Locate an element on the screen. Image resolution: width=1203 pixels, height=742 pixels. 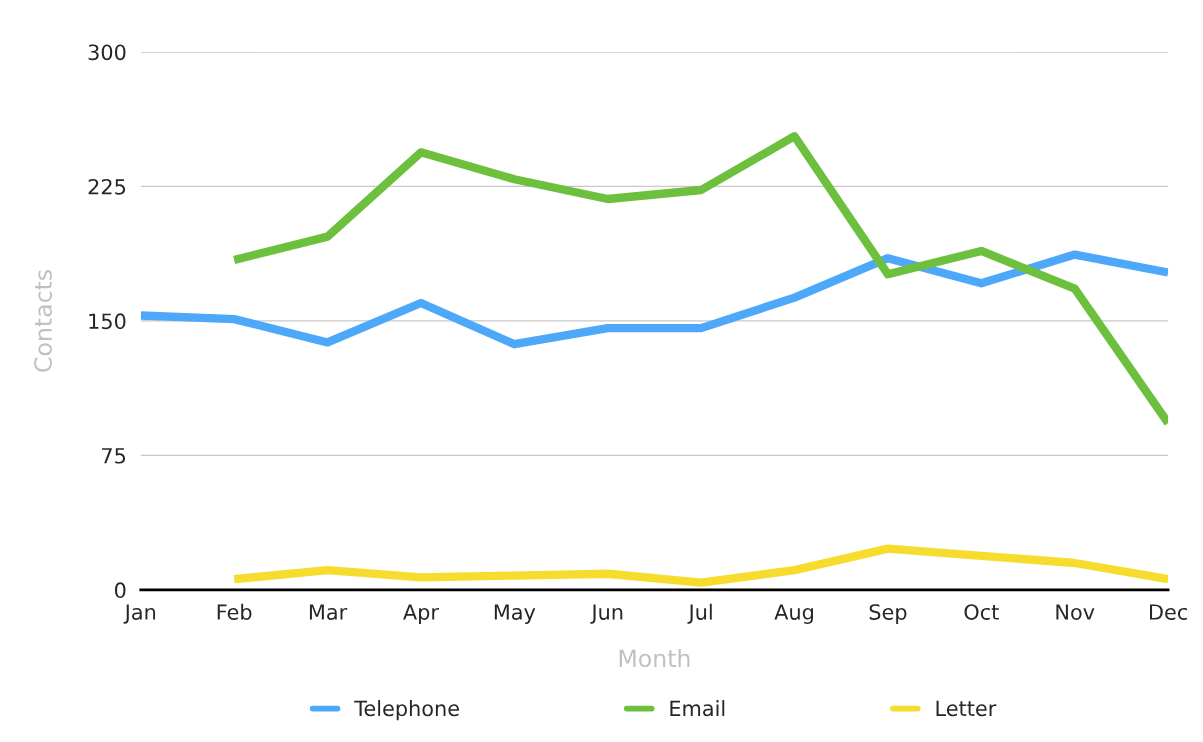
legend-label: Email is located at coordinates (697, 708).